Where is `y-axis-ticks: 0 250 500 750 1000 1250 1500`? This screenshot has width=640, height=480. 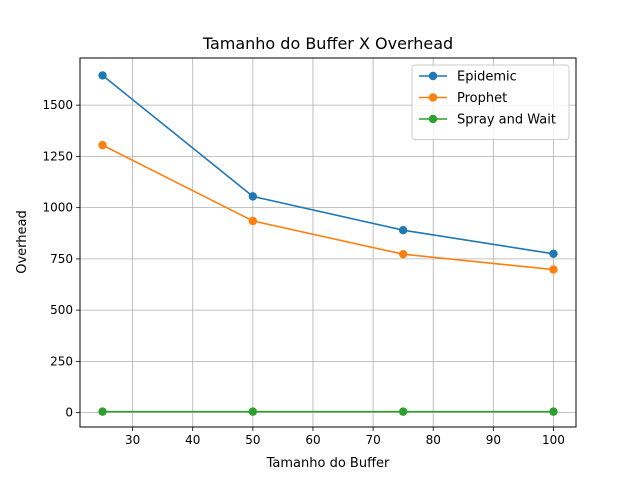
y-axis-ticks: 0 250 500 750 1000 1250 1500 is located at coordinates (61, 259).